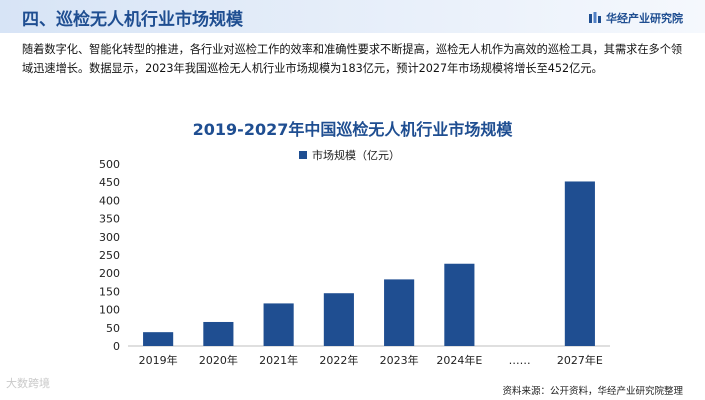 The image size is (705, 400). I want to click on brand-name: 华经产业研究院, so click(644, 18).